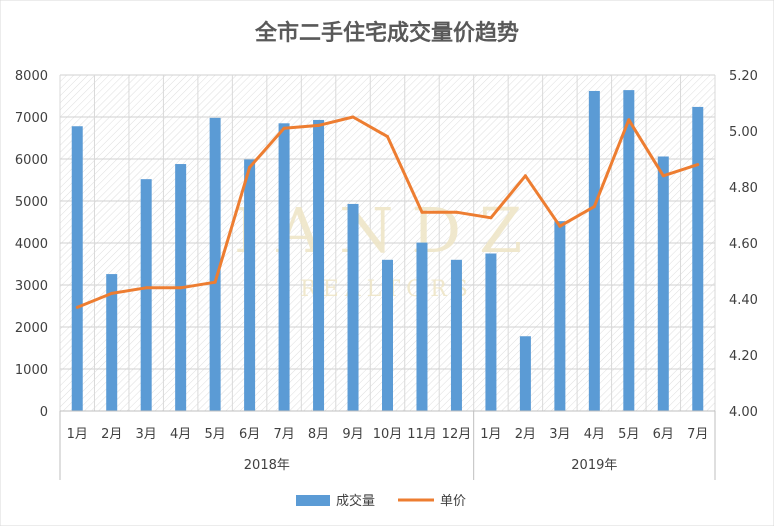  Describe the element at coordinates (31, 202) in the screenshot. I see `y-left-tick-label: 5000` at that location.